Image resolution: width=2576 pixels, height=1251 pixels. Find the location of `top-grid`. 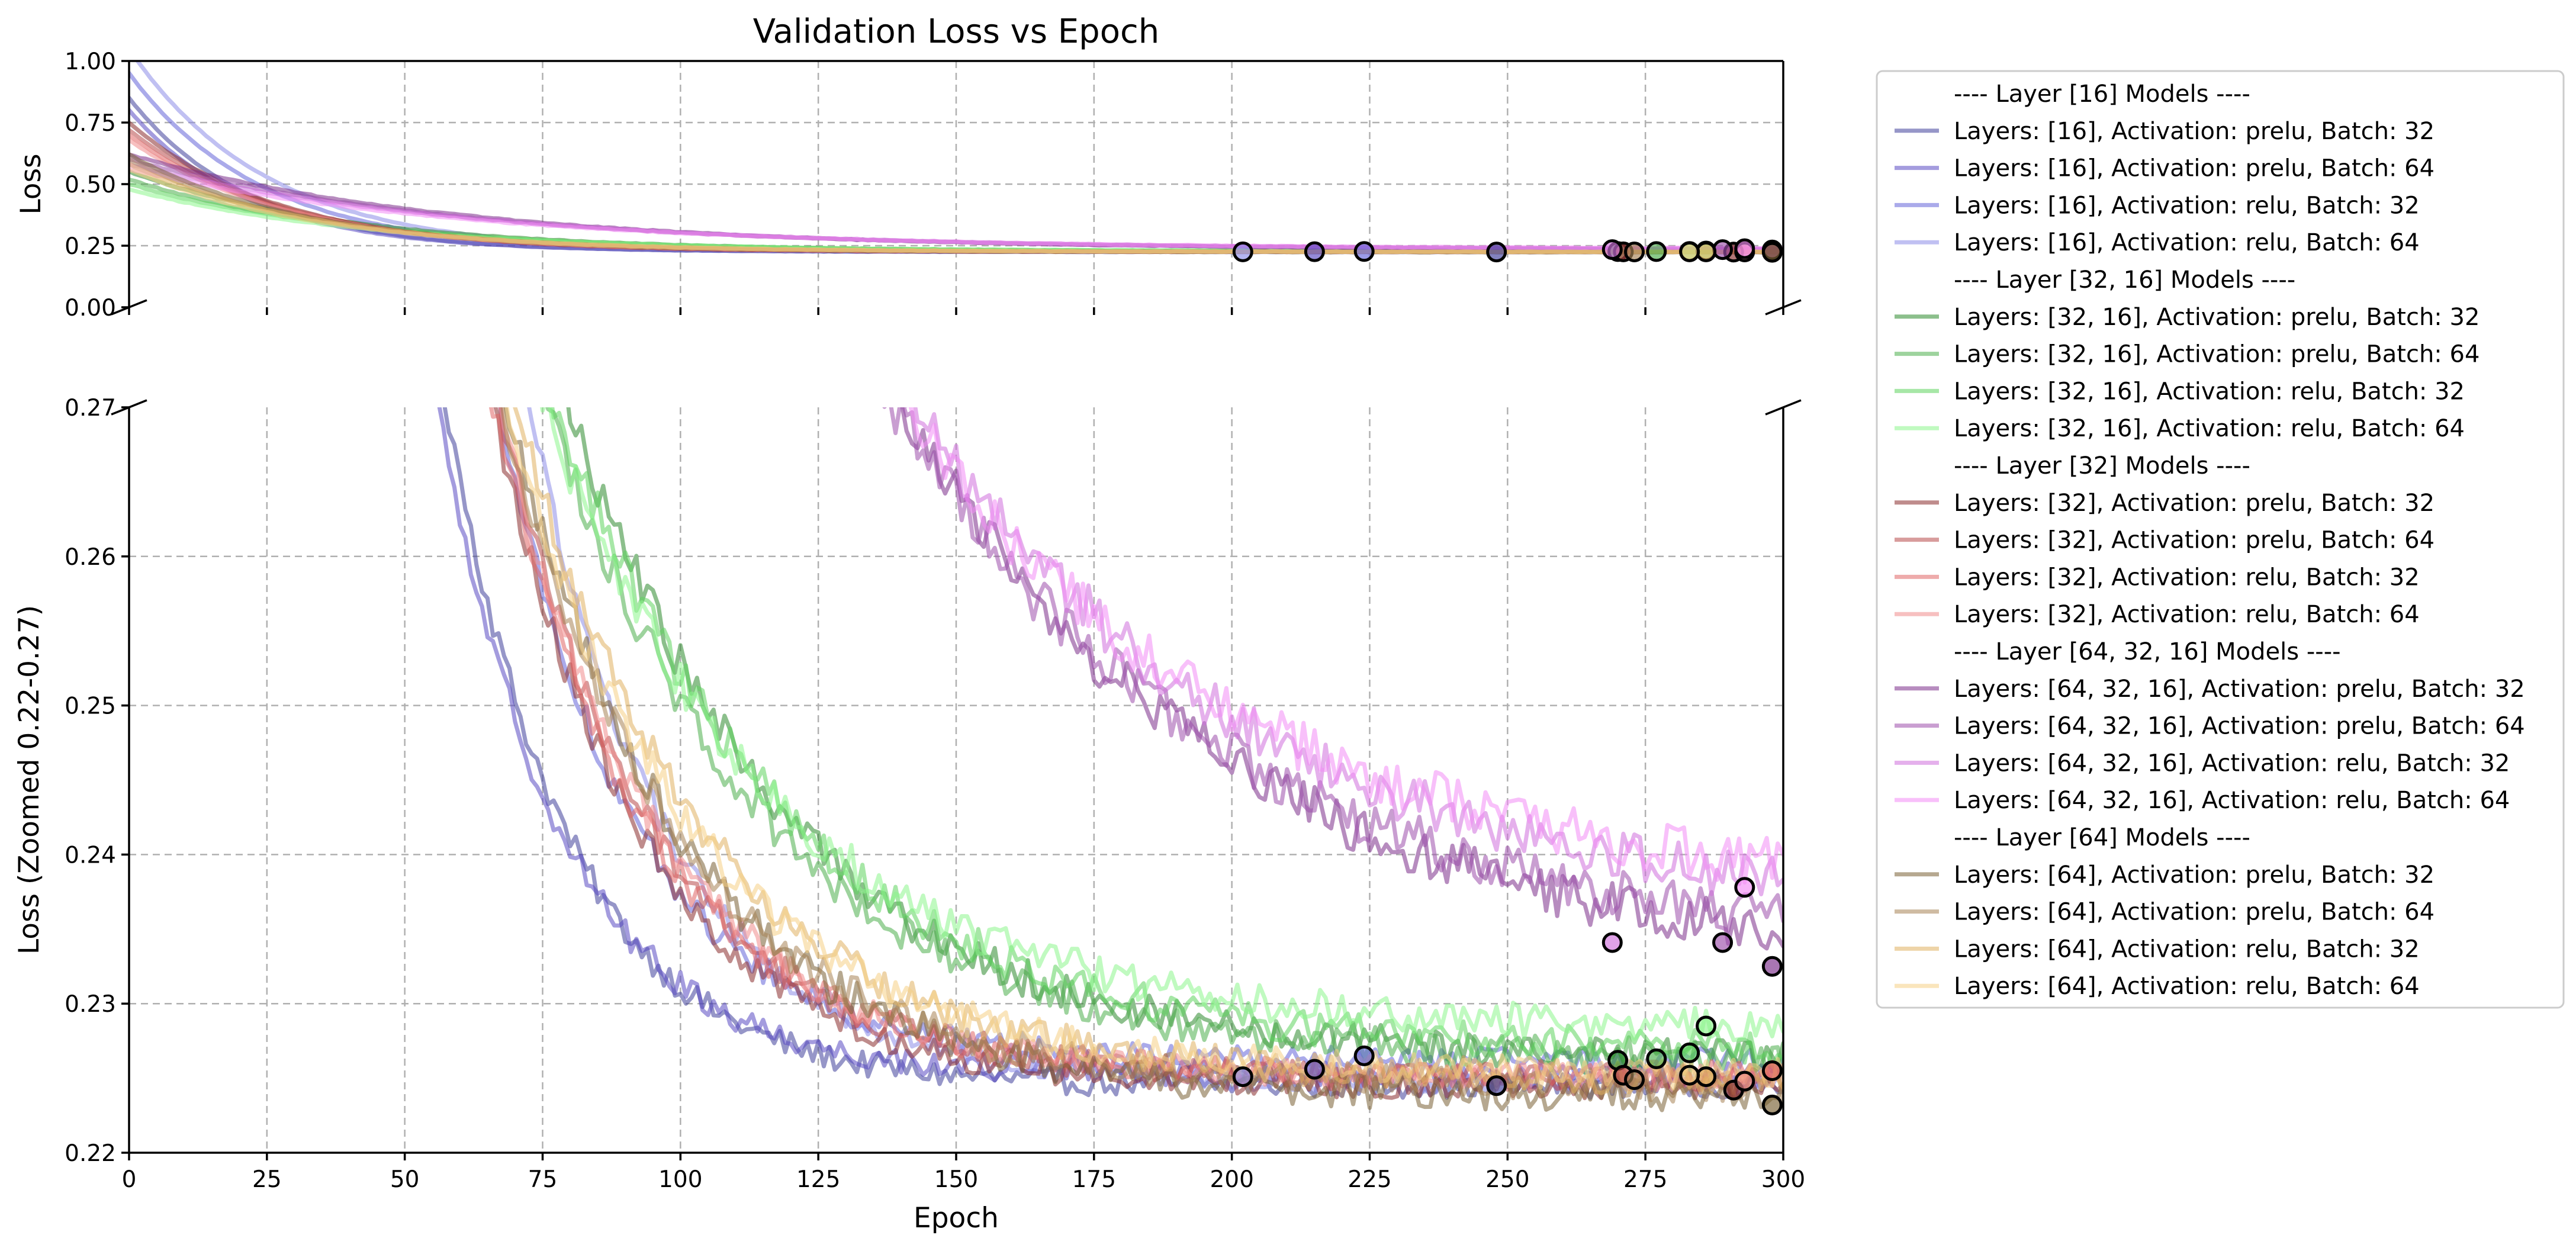

top-grid is located at coordinates (956, 184).